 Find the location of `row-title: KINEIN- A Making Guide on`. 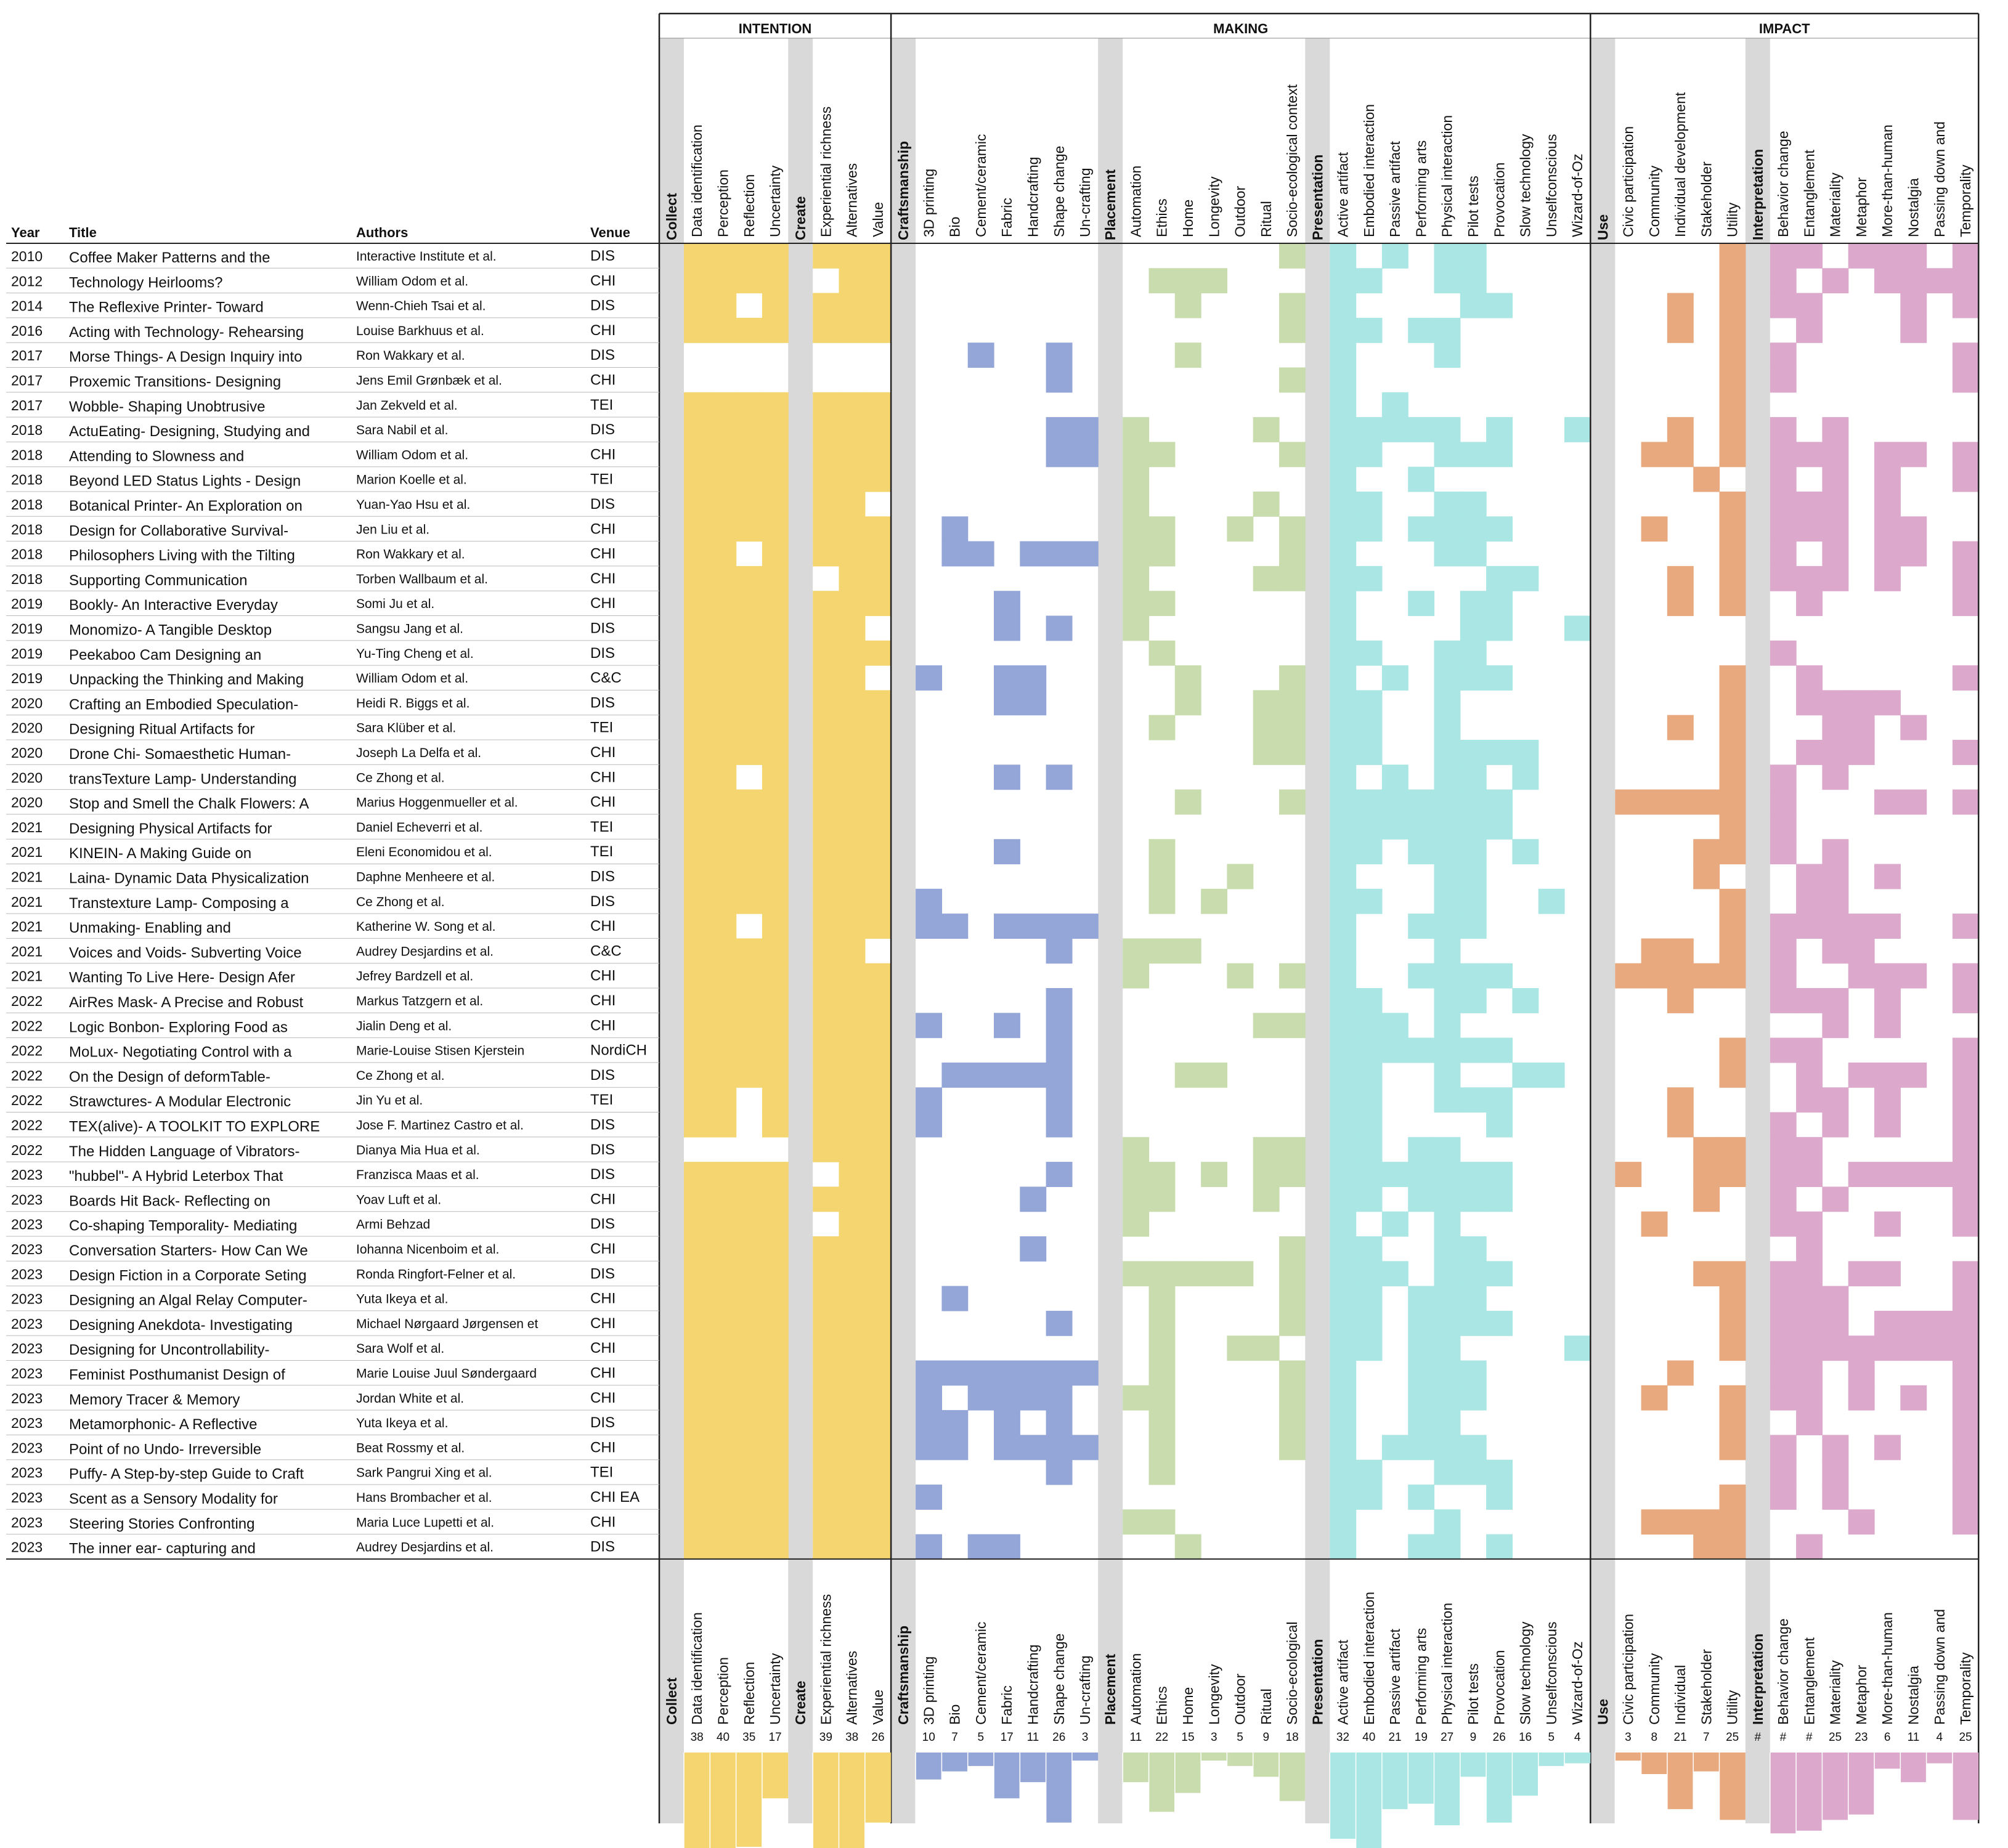

row-title: KINEIN- A Making Guide on is located at coordinates (160, 853).